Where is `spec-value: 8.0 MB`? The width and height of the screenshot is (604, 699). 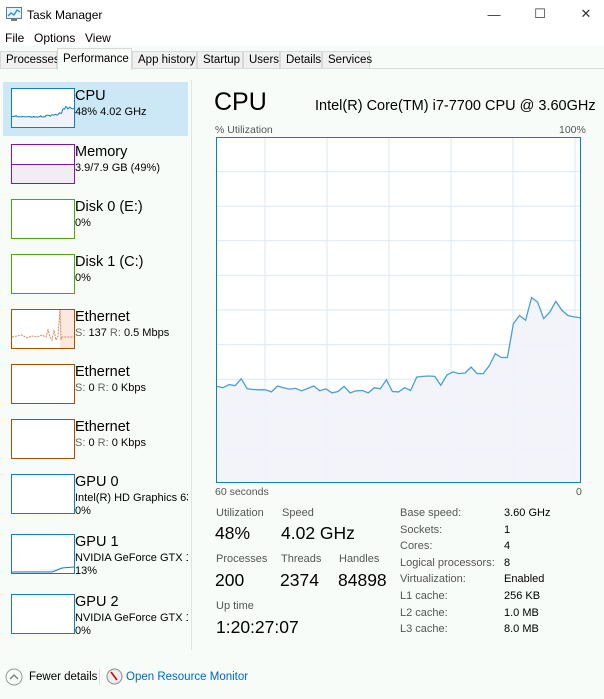 spec-value: 8.0 MB is located at coordinates (521, 629).